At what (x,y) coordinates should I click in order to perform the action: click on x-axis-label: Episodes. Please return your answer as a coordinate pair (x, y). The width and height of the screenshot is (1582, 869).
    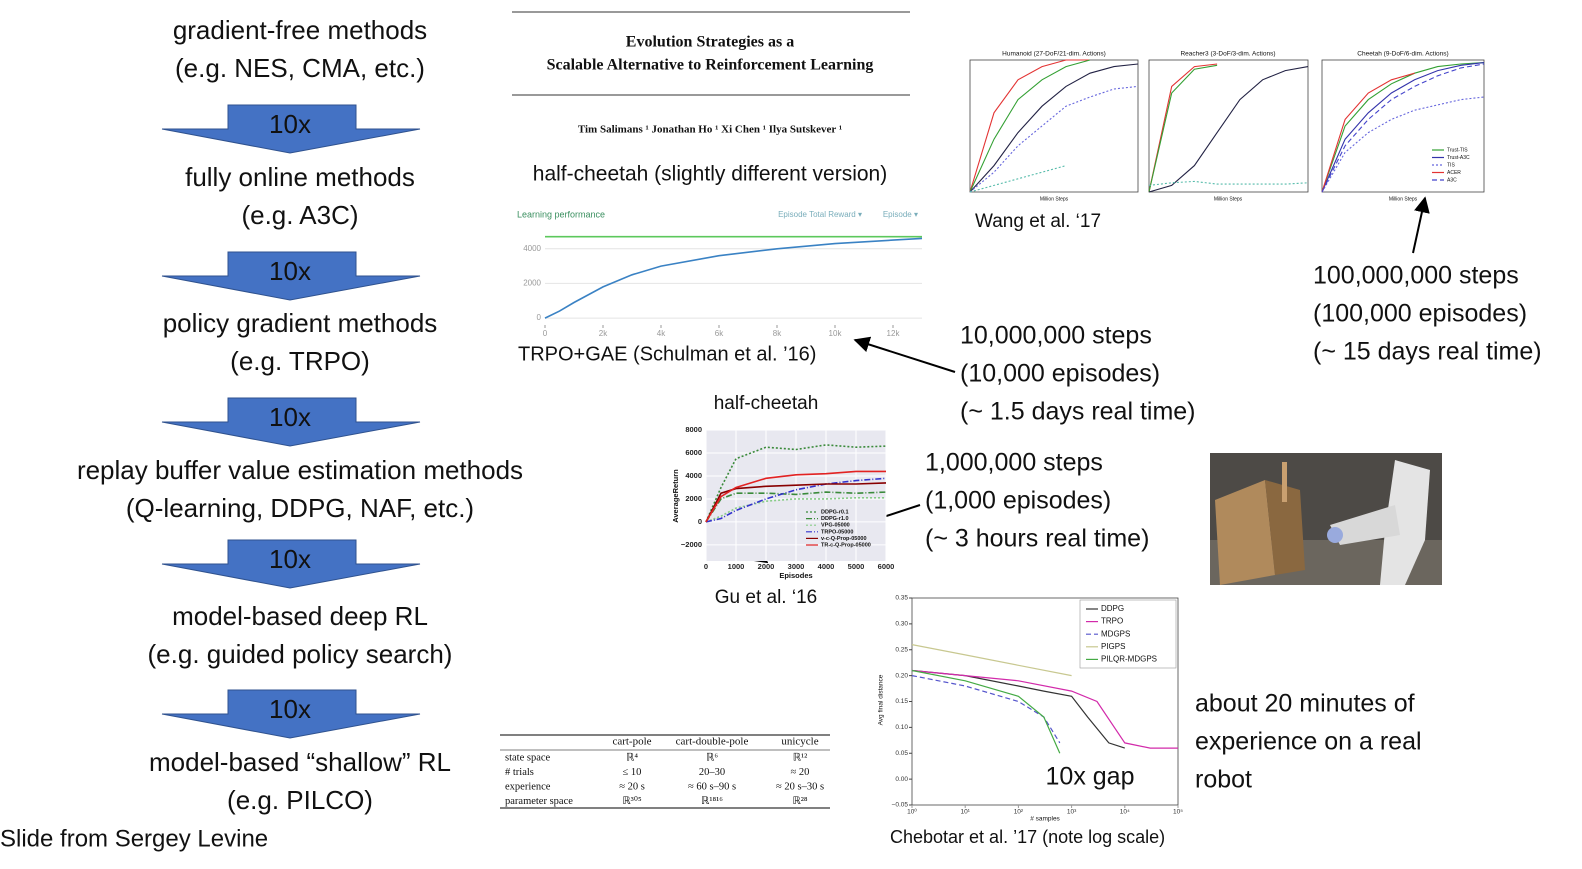
    Looking at the image, I should click on (795, 575).